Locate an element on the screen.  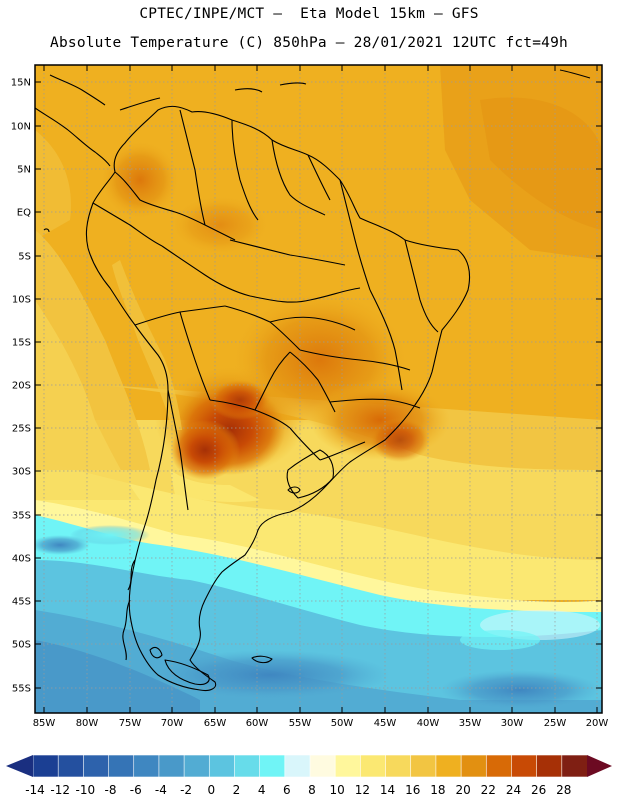
colorbar-label: -12 is located at coordinates (60, 790).